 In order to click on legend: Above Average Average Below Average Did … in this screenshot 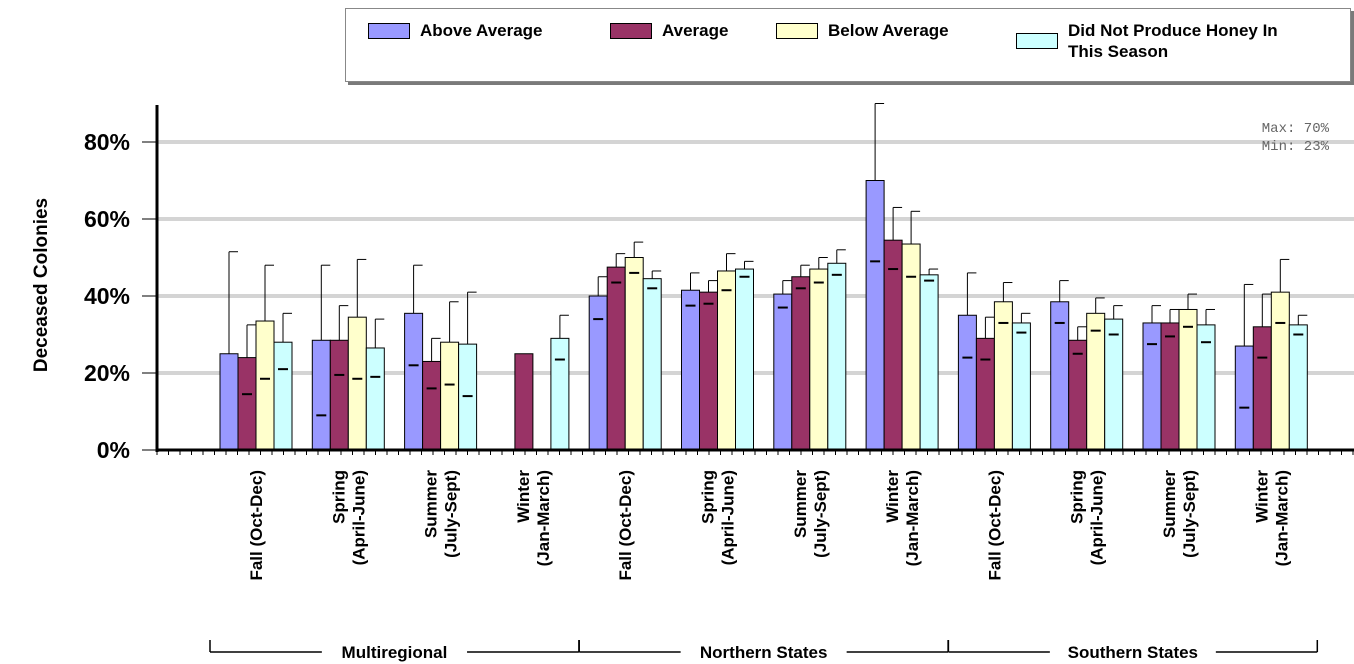, I will do `click(848, 45)`.